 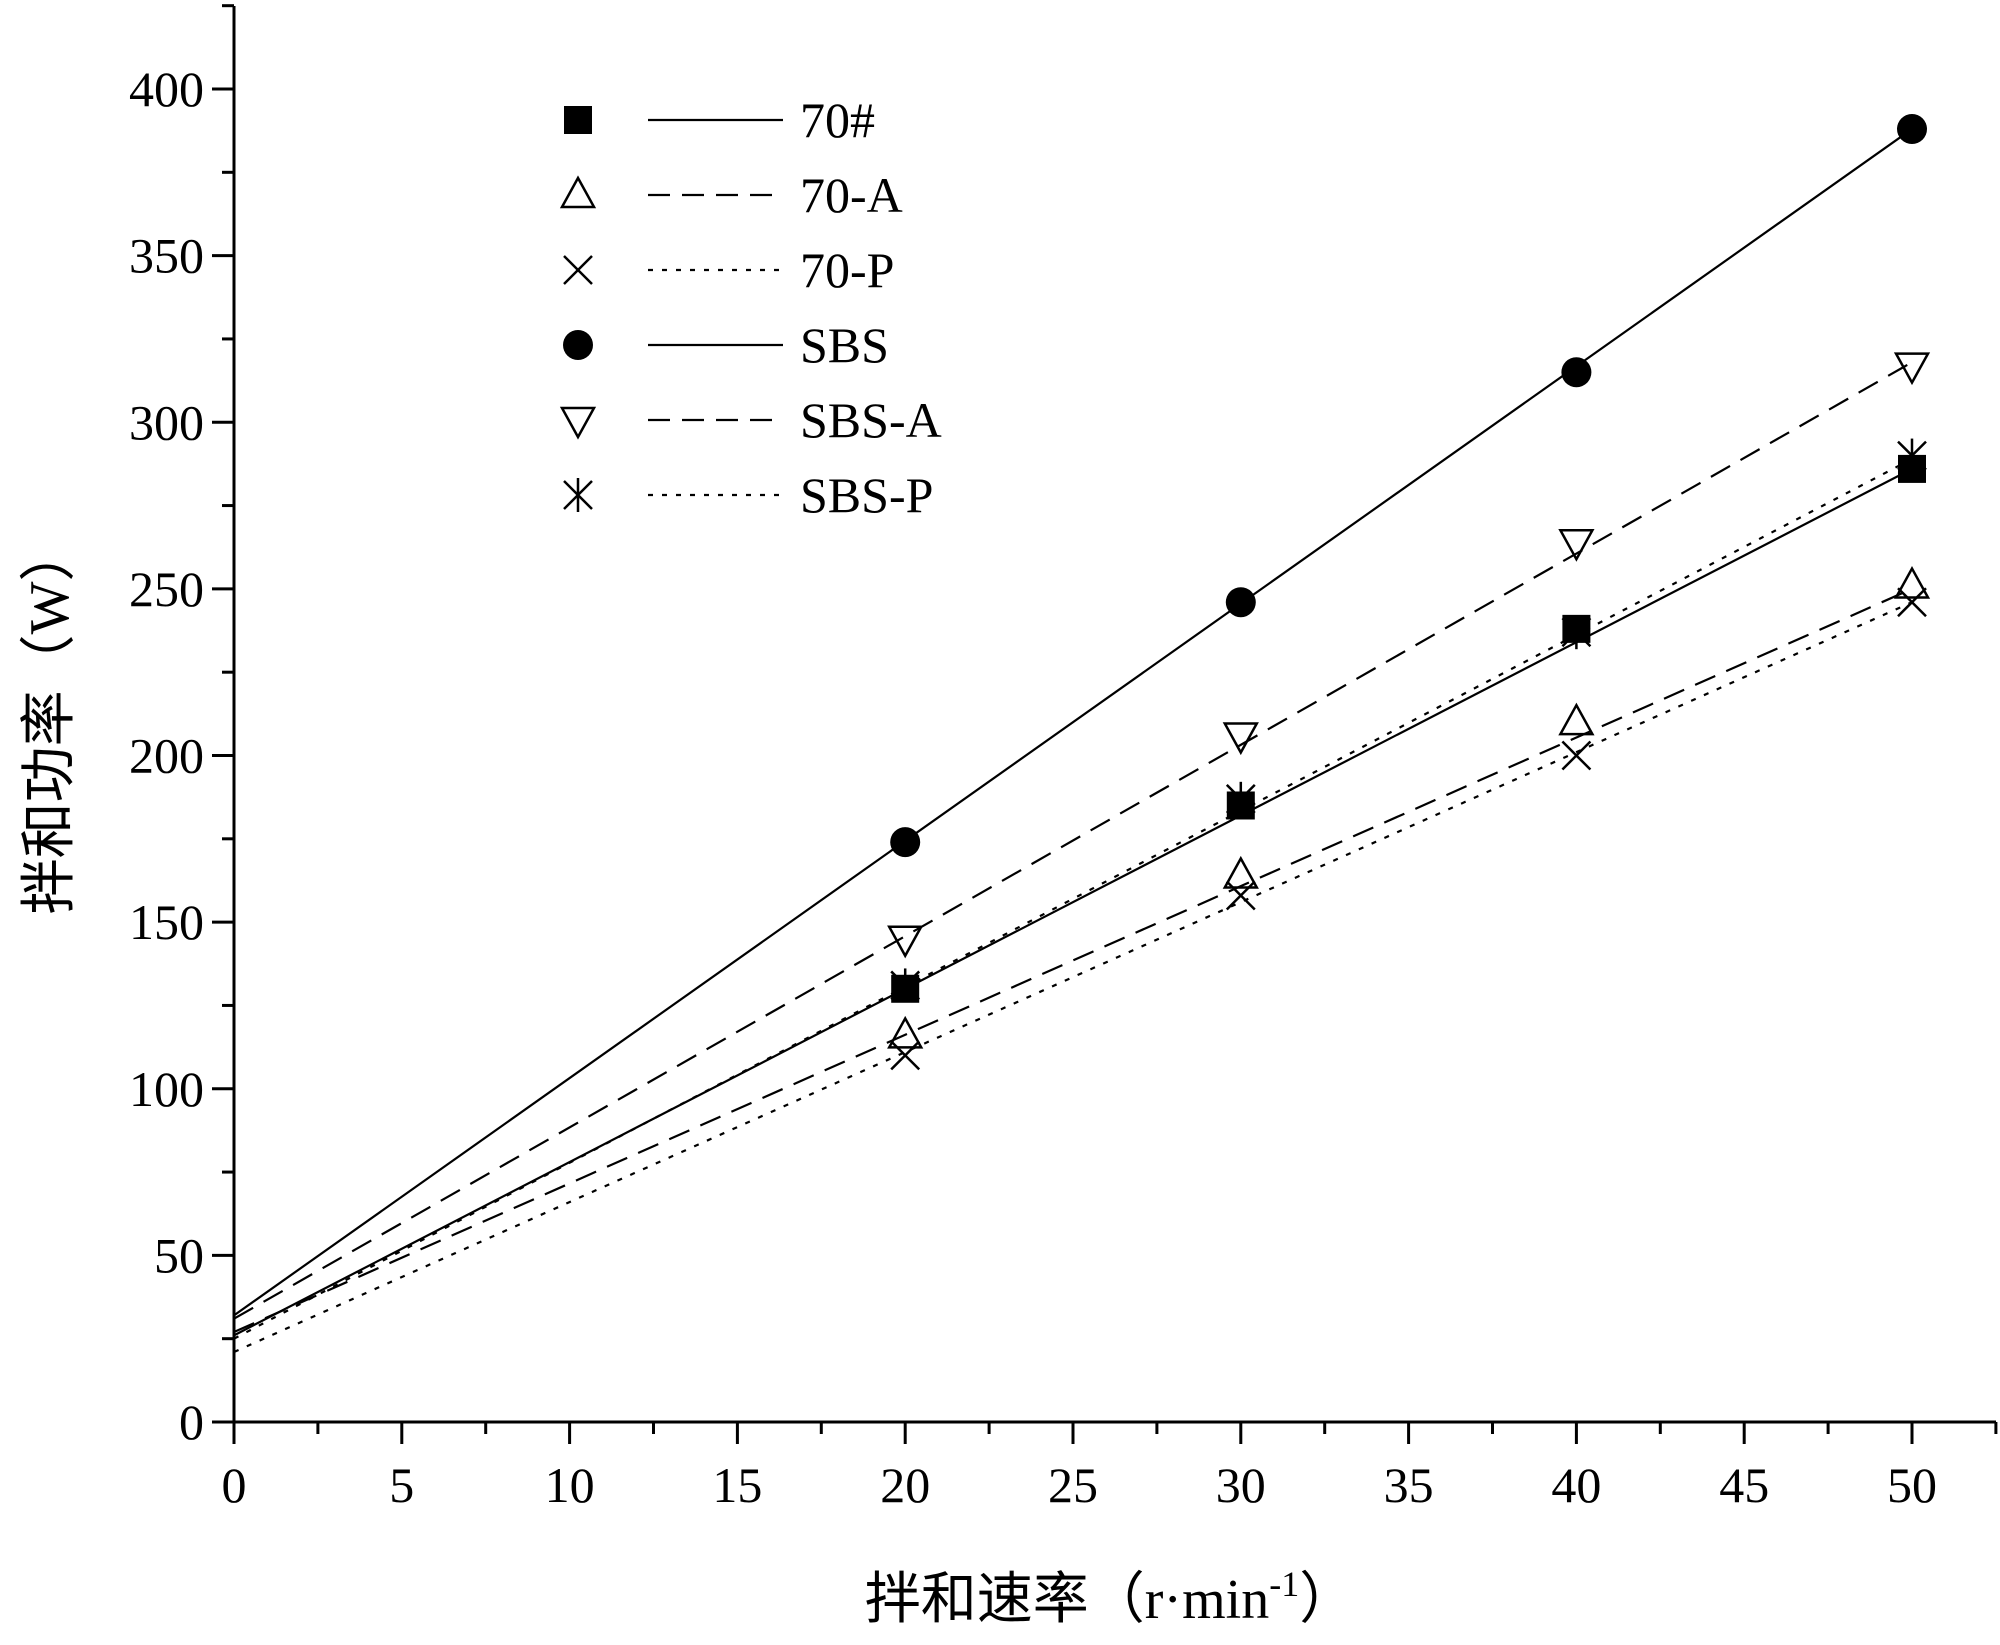 I want to click on x-tick-label: 5, so click(x=401, y=1485).